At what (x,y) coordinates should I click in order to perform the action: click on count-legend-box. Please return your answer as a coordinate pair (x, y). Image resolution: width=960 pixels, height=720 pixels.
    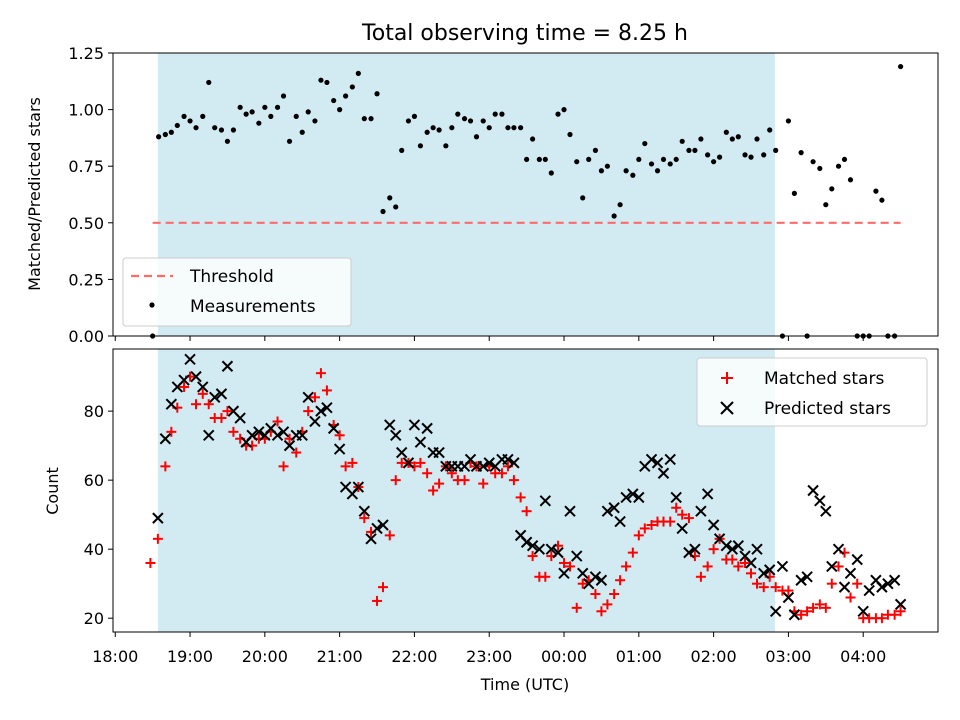
    Looking at the image, I should click on (812, 392).